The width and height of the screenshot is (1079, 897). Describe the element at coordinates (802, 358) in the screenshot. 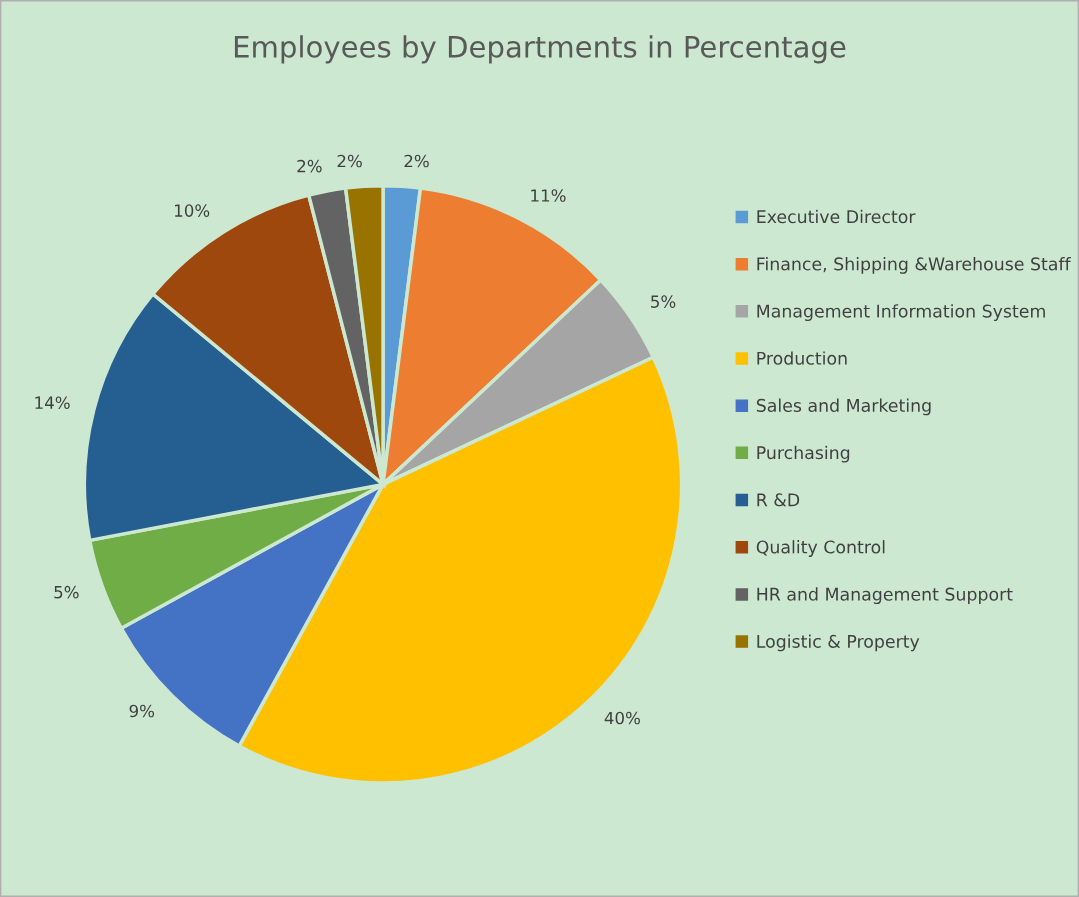

I see `legend-label: Production` at that location.